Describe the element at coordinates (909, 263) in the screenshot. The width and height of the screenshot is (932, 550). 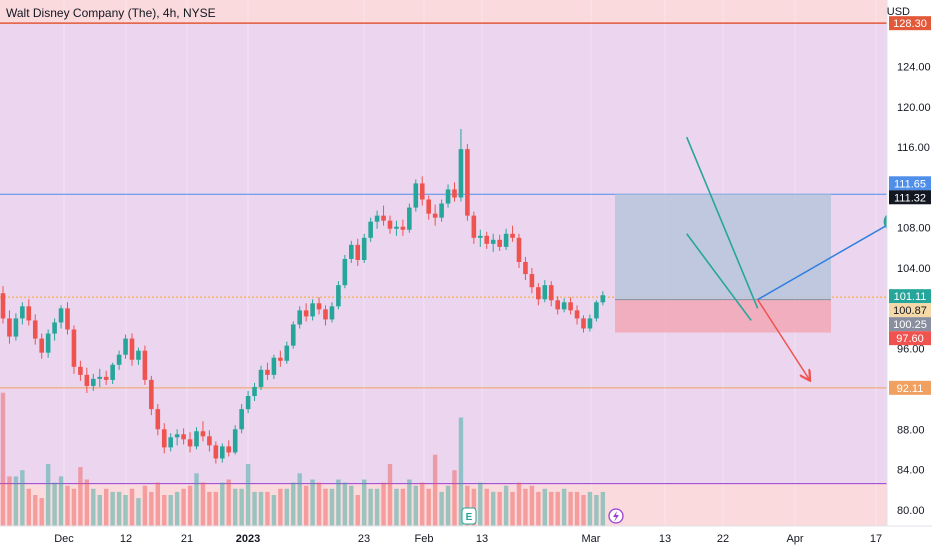
I see `price-axis-bg` at that location.